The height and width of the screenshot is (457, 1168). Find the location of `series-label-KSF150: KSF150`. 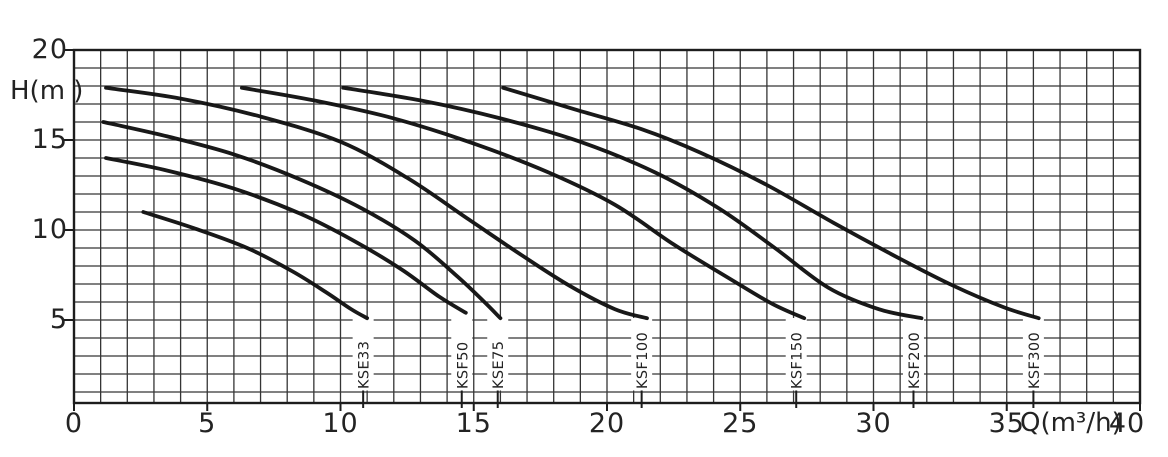

series-label-KSF150: KSF150 is located at coordinates (798, 360).